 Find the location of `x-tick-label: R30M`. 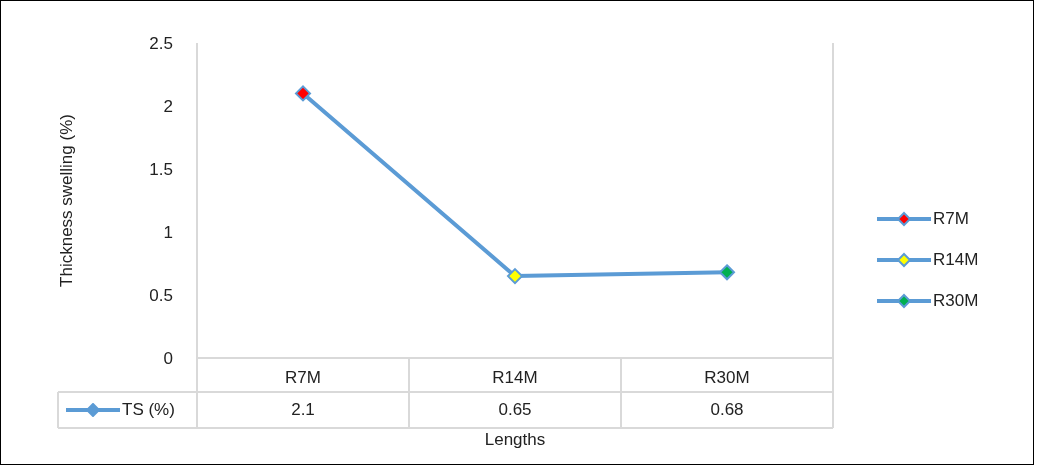

x-tick-label: R30M is located at coordinates (727, 378).